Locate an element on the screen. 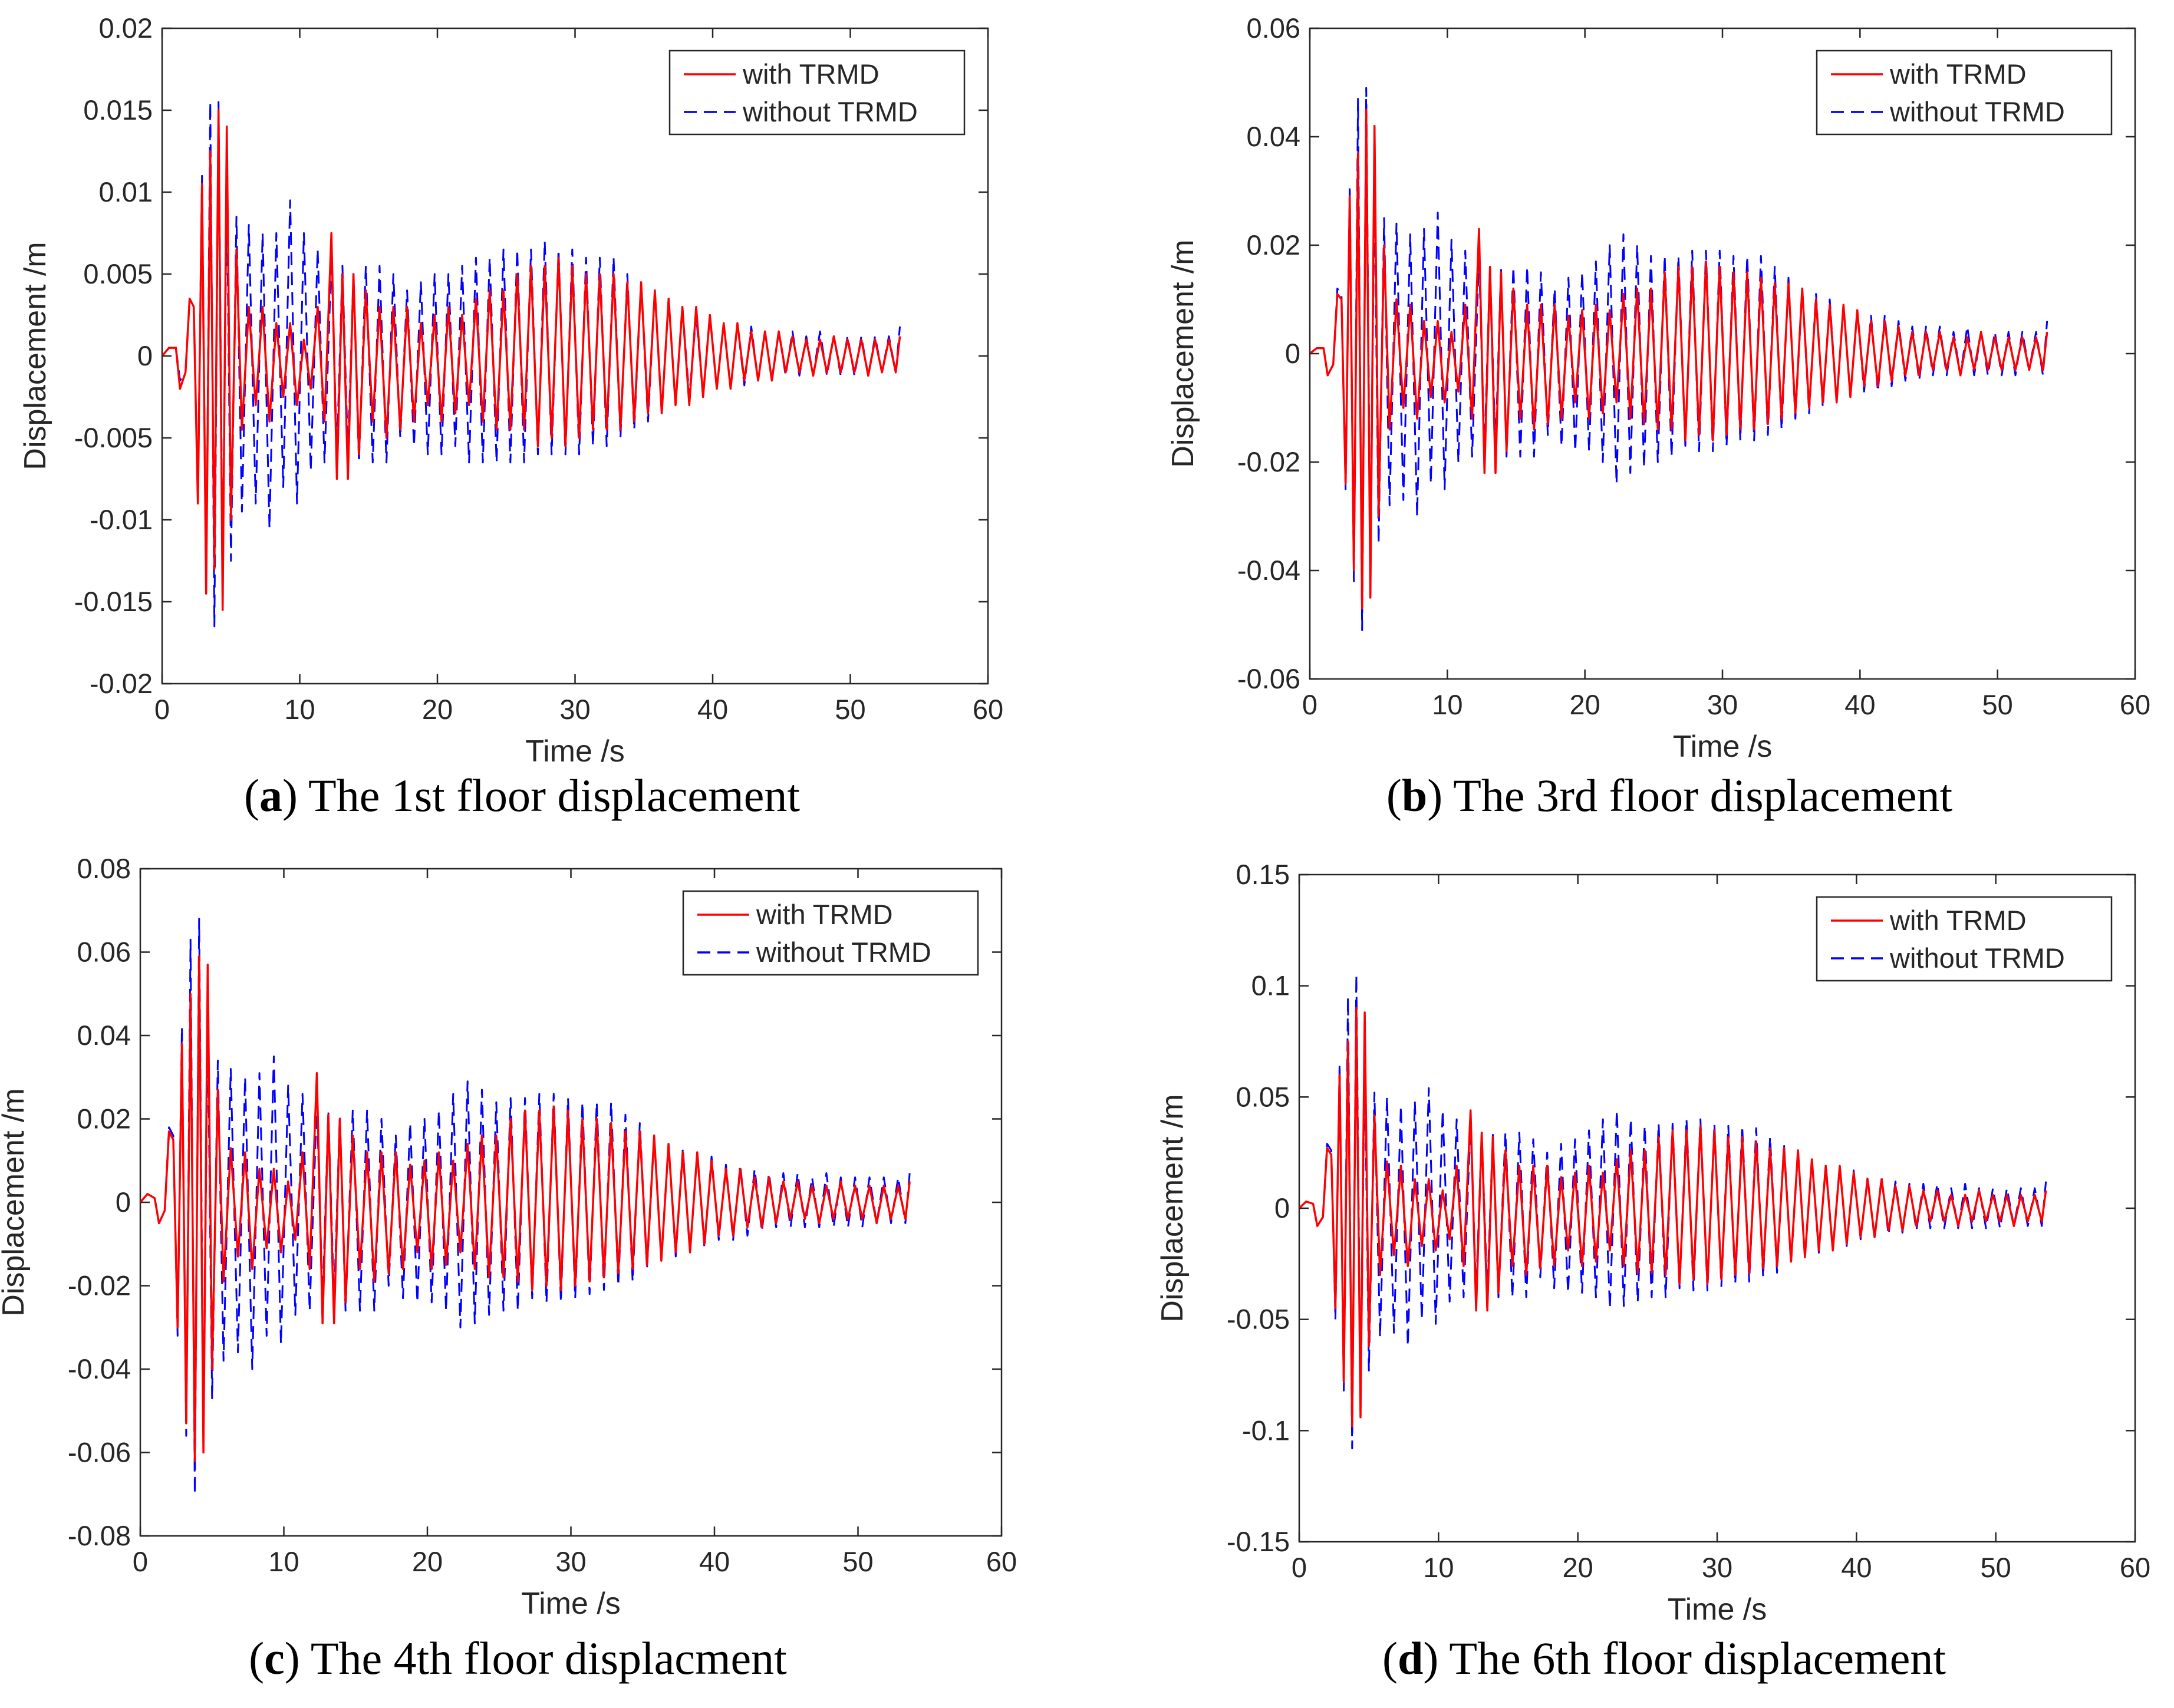  caption-letter: c is located at coordinates (274, 1658).